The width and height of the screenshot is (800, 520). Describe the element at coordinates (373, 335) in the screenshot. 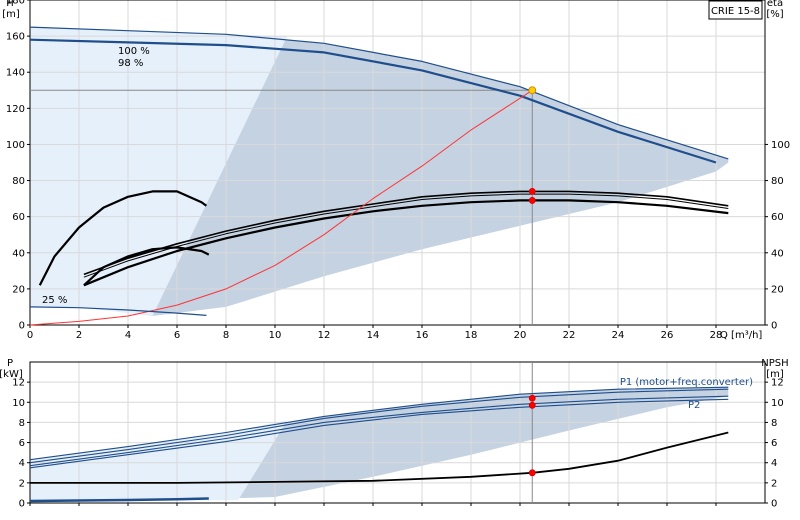

I see `x-tick-label: 14` at that location.